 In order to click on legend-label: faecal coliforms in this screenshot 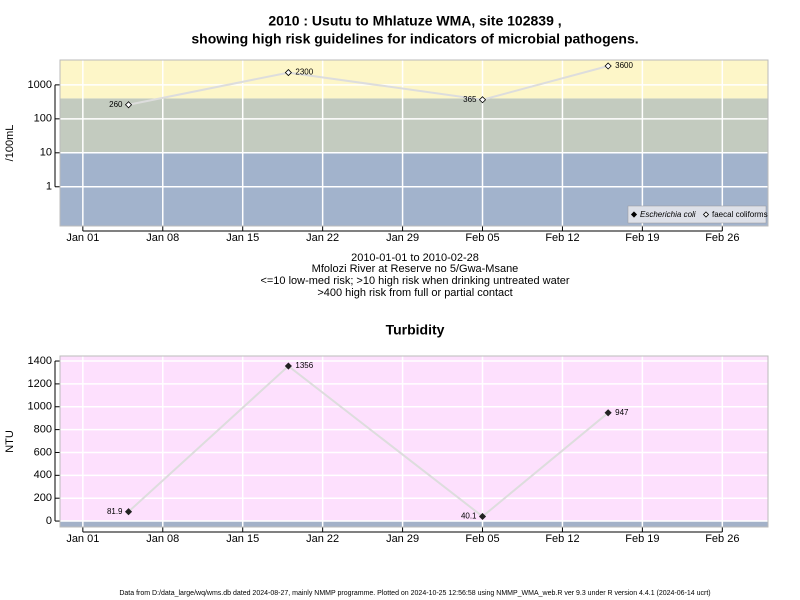, I will do `click(740, 214)`.